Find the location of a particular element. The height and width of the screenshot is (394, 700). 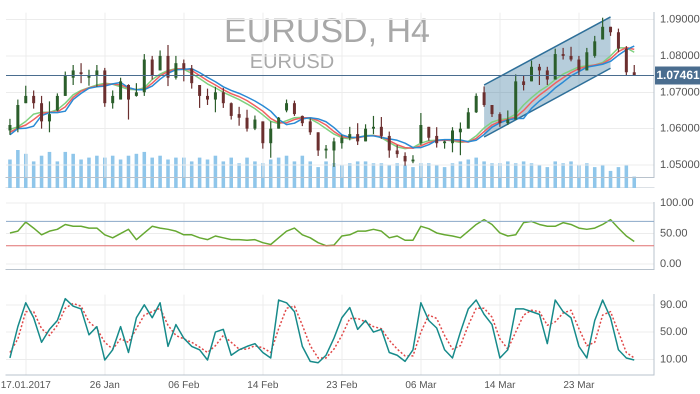

x-tick-label: 06 Mar is located at coordinates (421, 385).